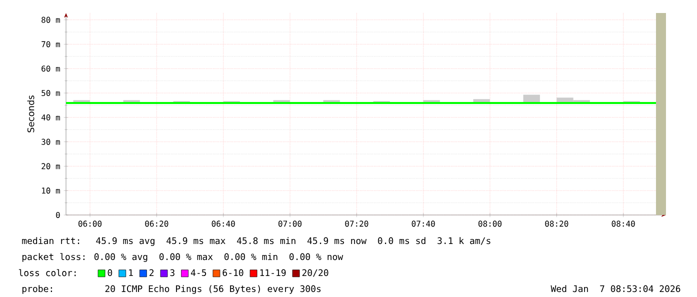  What do you see at coordinates (110, 272) in the screenshot?
I see `legend-label: 0` at bounding box center [110, 272].